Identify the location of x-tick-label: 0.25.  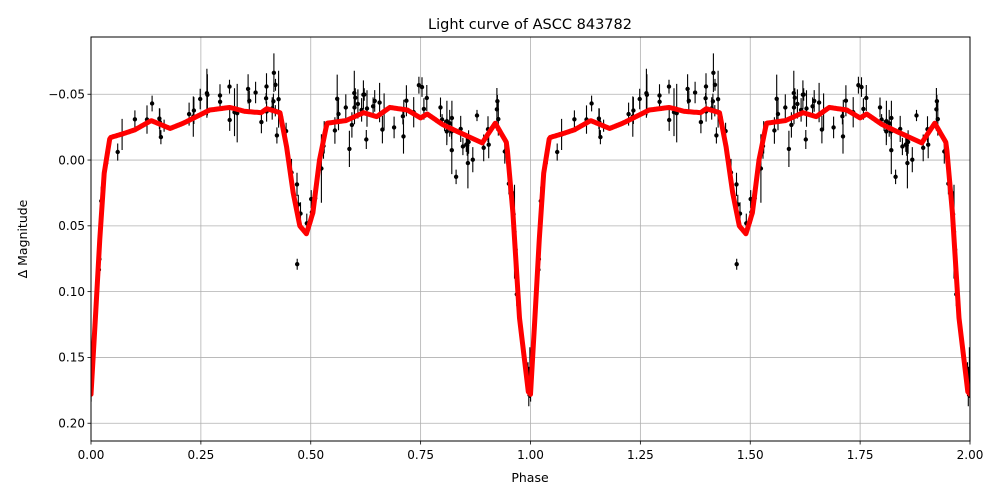
(201, 455).